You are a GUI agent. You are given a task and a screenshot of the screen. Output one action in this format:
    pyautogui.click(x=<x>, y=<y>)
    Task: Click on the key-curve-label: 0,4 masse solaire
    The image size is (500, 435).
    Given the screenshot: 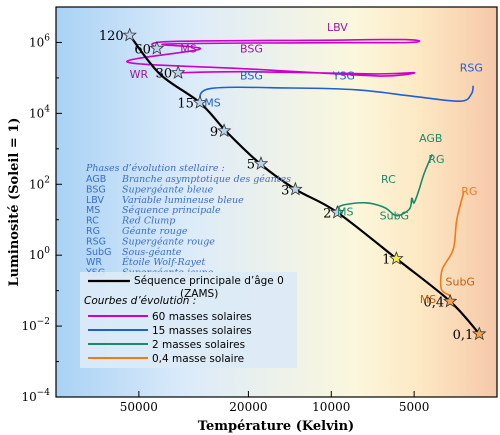 What is the action you would take?
    pyautogui.click(x=198, y=359)
    